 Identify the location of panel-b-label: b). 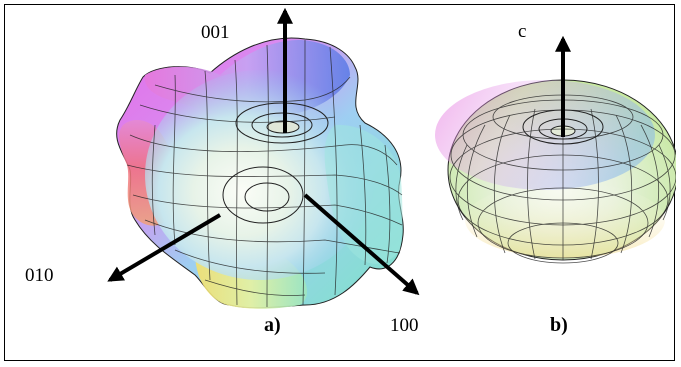
(559, 325).